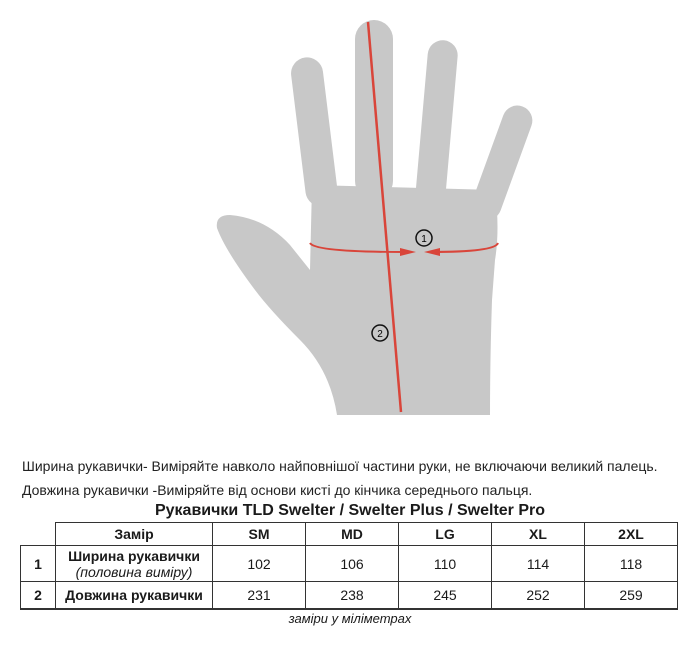  Describe the element at coordinates (350, 618) in the screenshot. I see `unit-note: заміри у міліметрах` at that location.